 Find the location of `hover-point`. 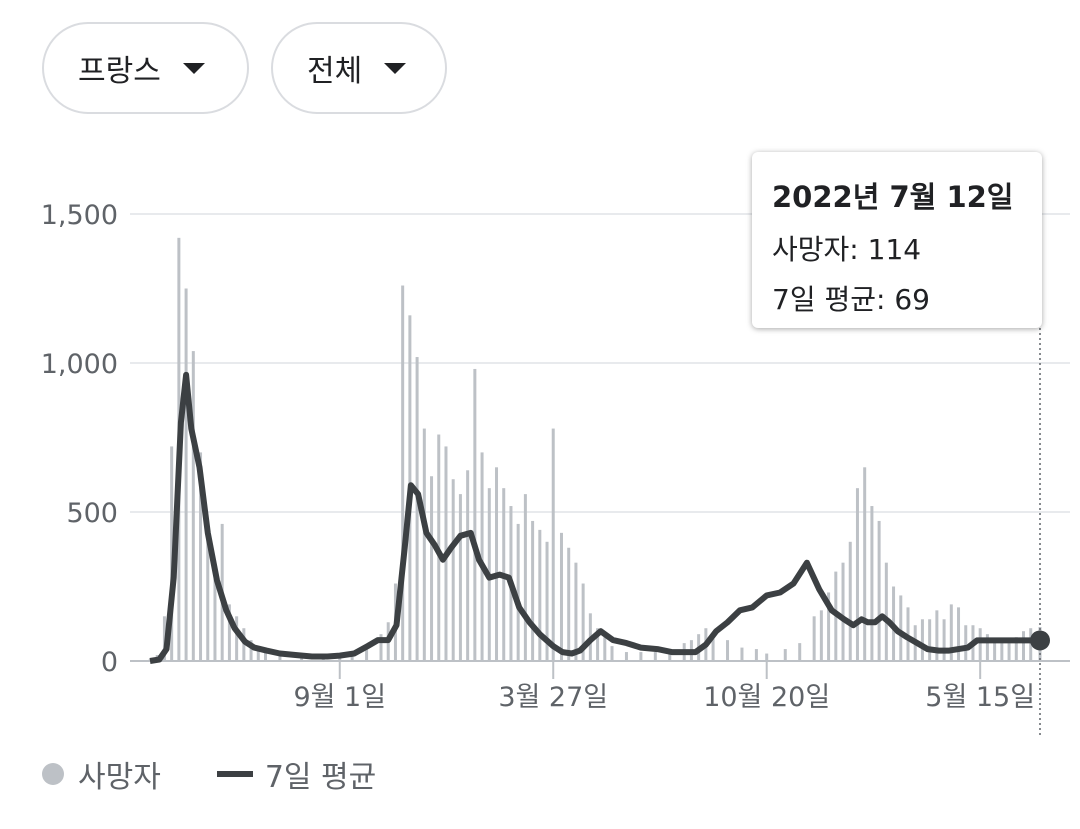

hover-point is located at coordinates (1040, 640).